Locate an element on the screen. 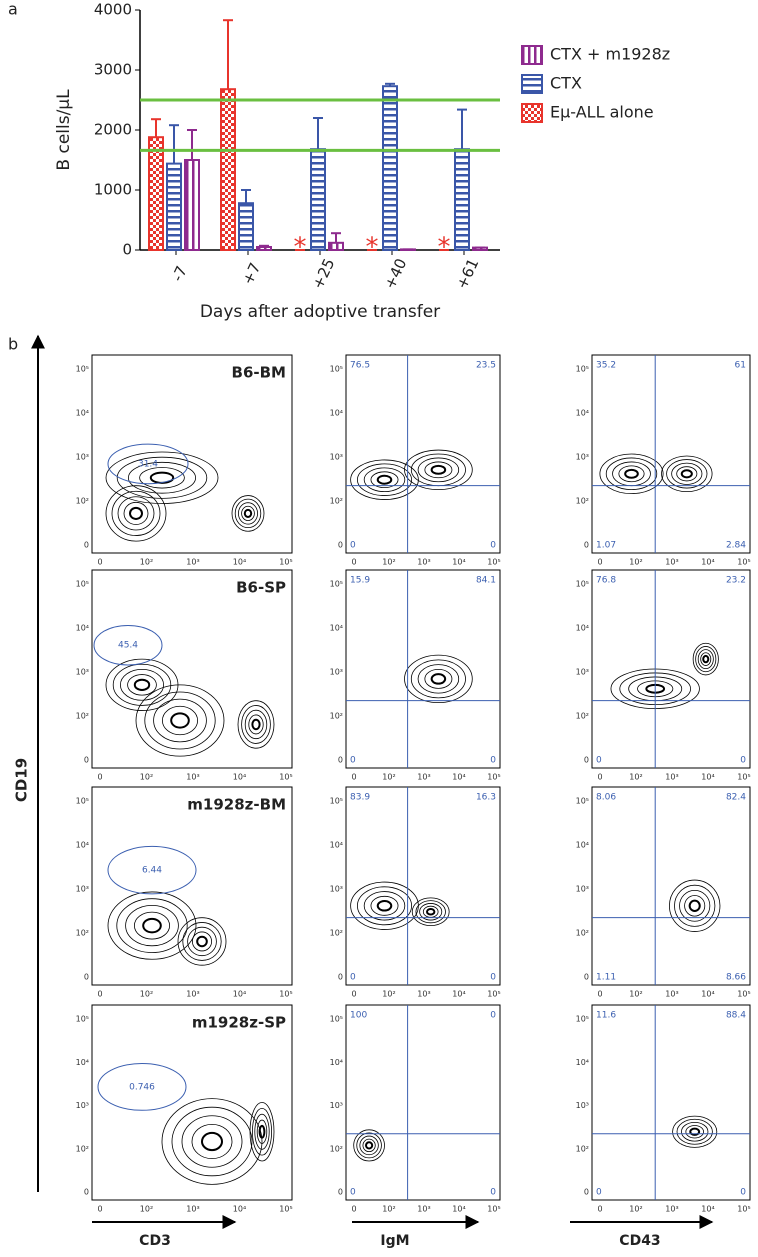 This screenshot has height=1257, width=758. annotation: * is located at coordinates (372, 248).